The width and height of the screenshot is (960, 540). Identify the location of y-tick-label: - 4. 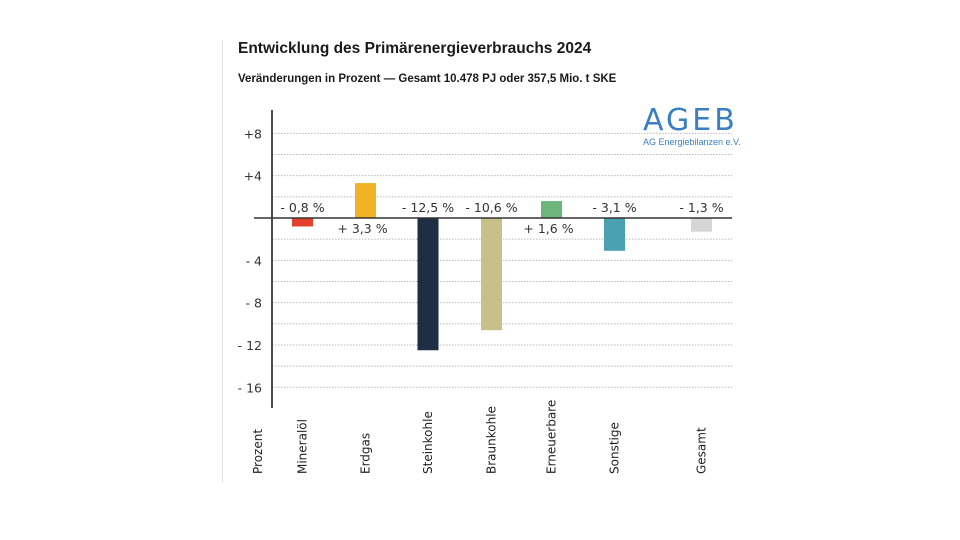
(254, 260).